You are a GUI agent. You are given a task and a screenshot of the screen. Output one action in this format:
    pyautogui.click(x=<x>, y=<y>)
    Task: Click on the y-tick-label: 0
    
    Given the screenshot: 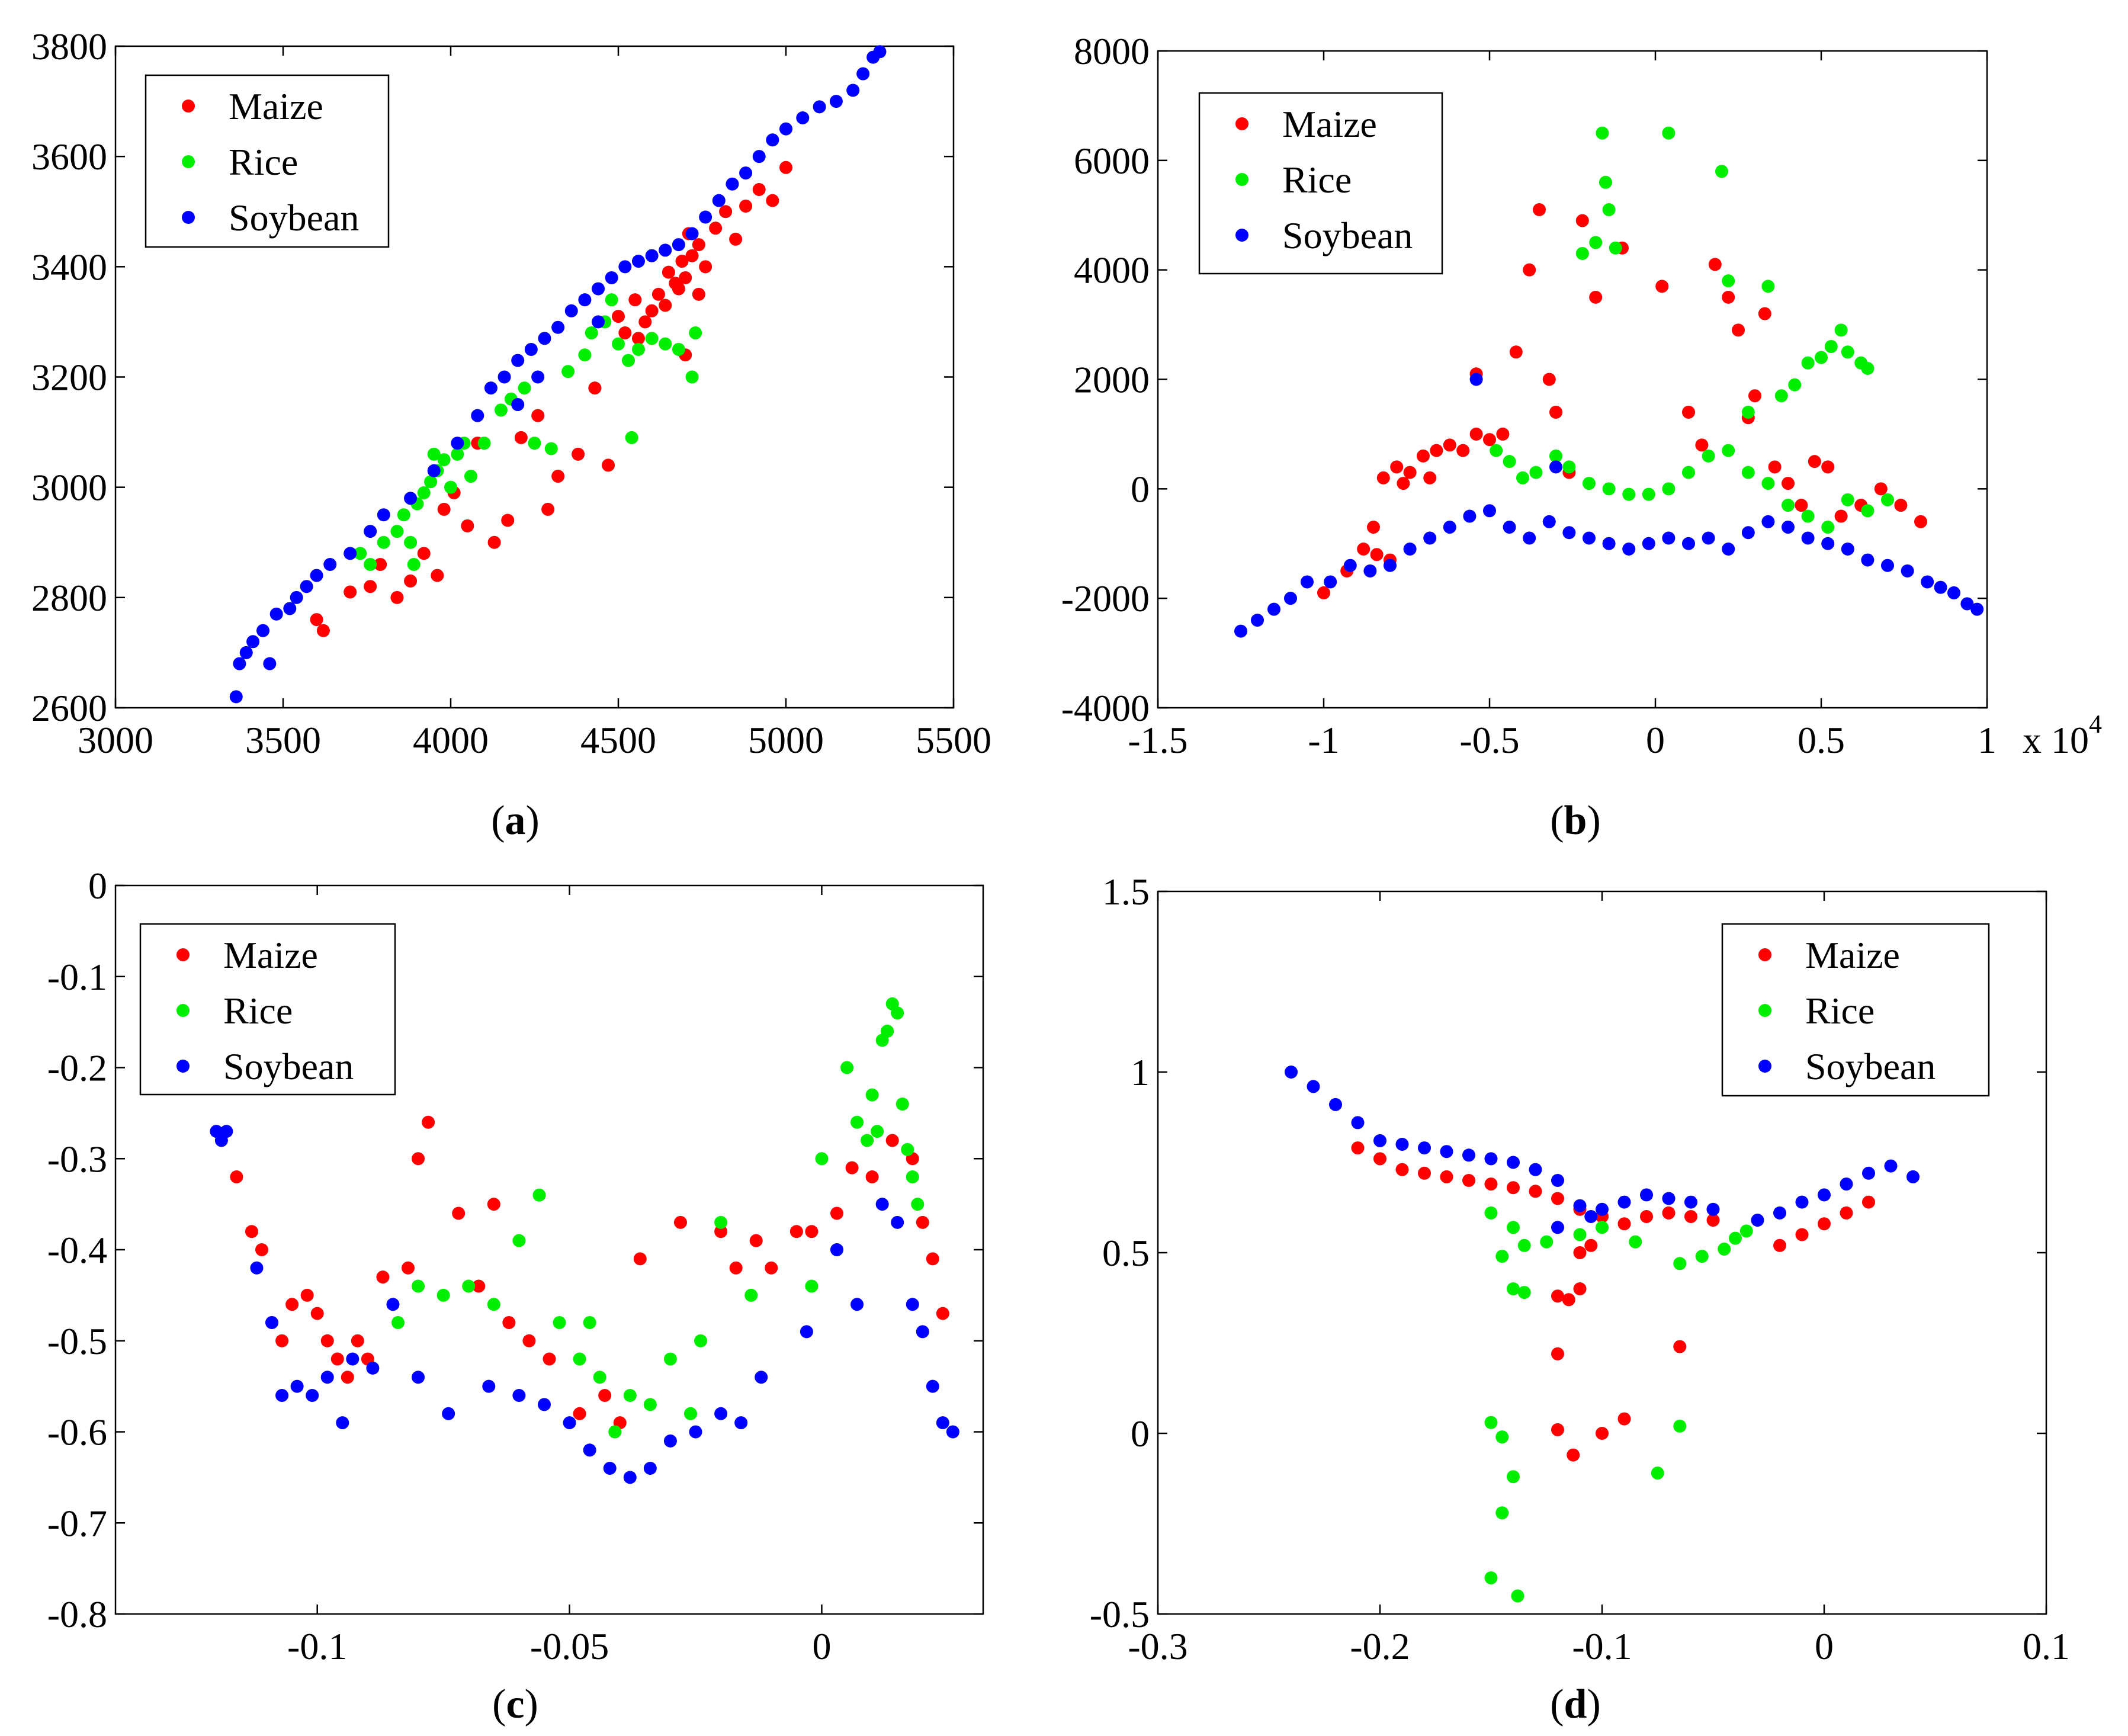 What is the action you would take?
    pyautogui.click(x=1141, y=1434)
    